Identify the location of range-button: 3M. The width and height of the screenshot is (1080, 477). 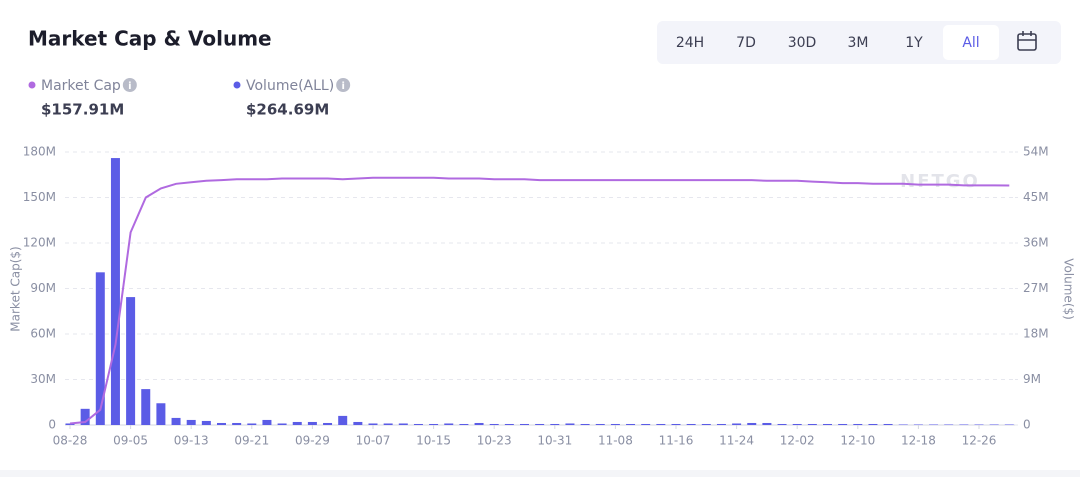
(858, 43).